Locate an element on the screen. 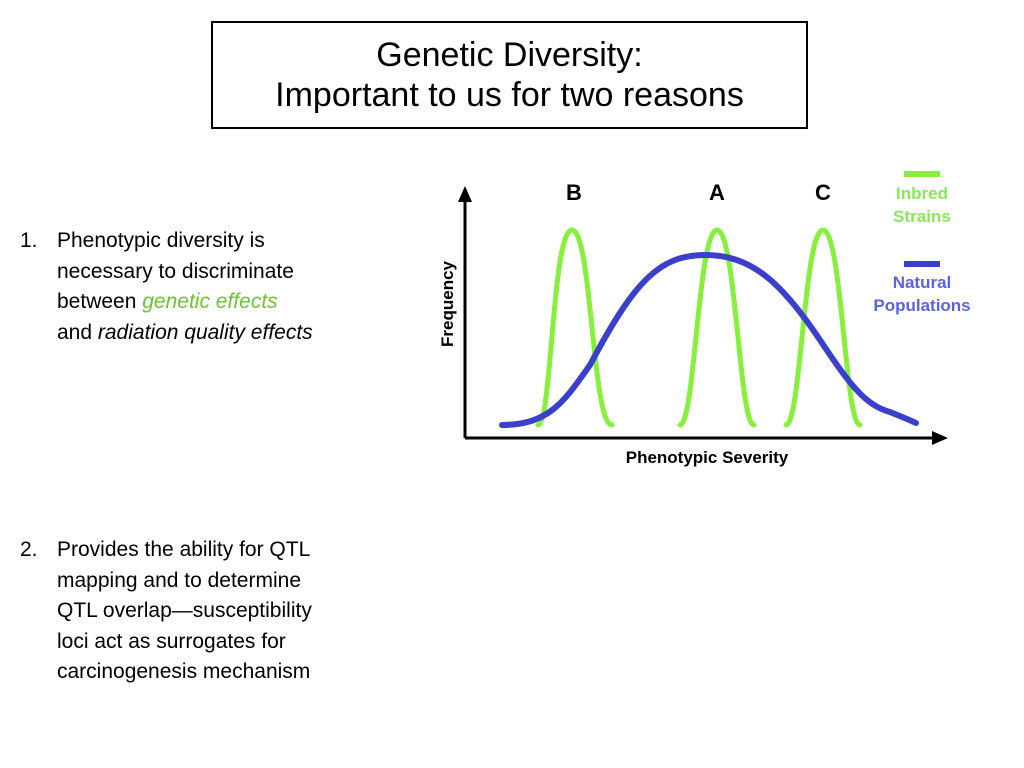  inbred-peak-b is located at coordinates (575, 327).